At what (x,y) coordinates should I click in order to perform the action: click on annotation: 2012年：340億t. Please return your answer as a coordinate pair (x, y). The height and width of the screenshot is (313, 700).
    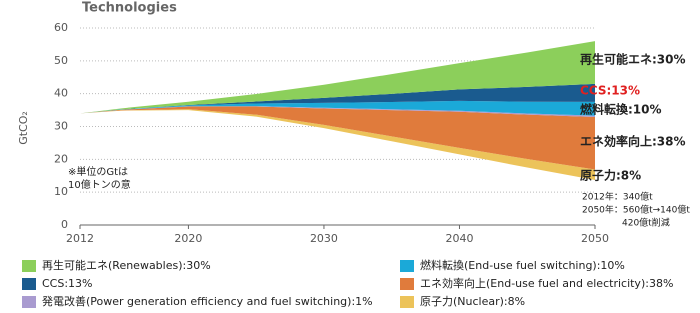
    Looking at the image, I should click on (617, 197).